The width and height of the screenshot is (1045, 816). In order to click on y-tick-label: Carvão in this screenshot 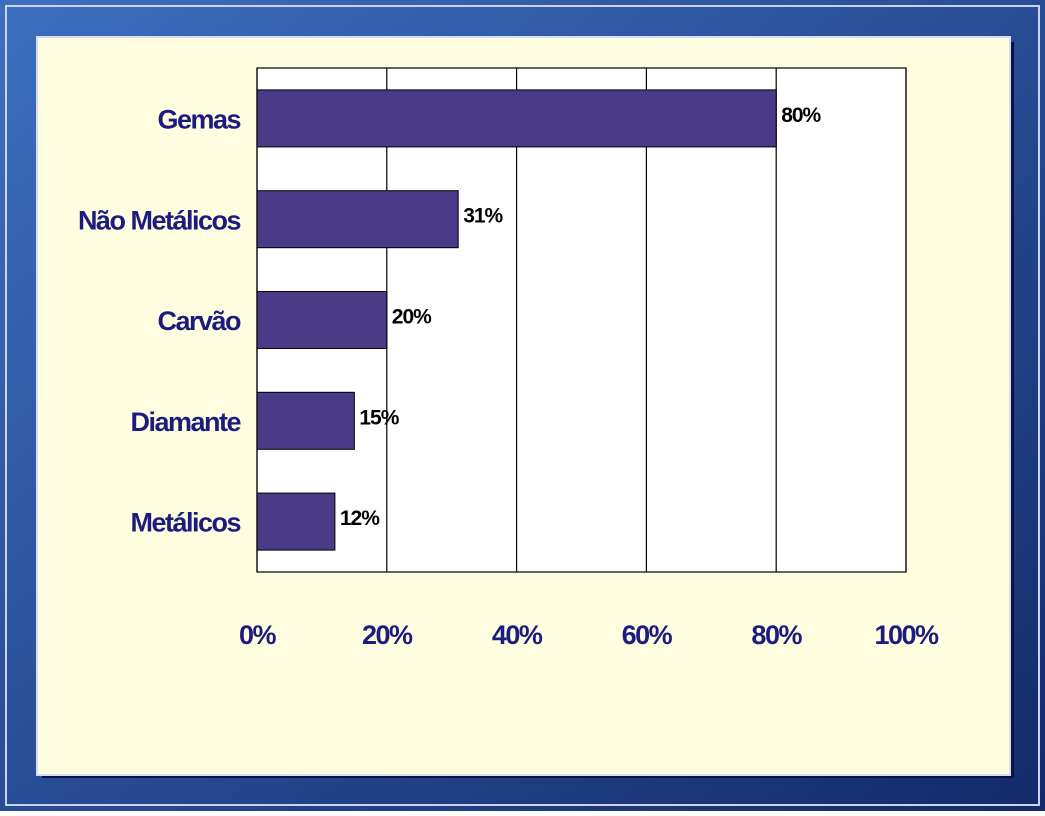, I will do `click(199, 321)`.